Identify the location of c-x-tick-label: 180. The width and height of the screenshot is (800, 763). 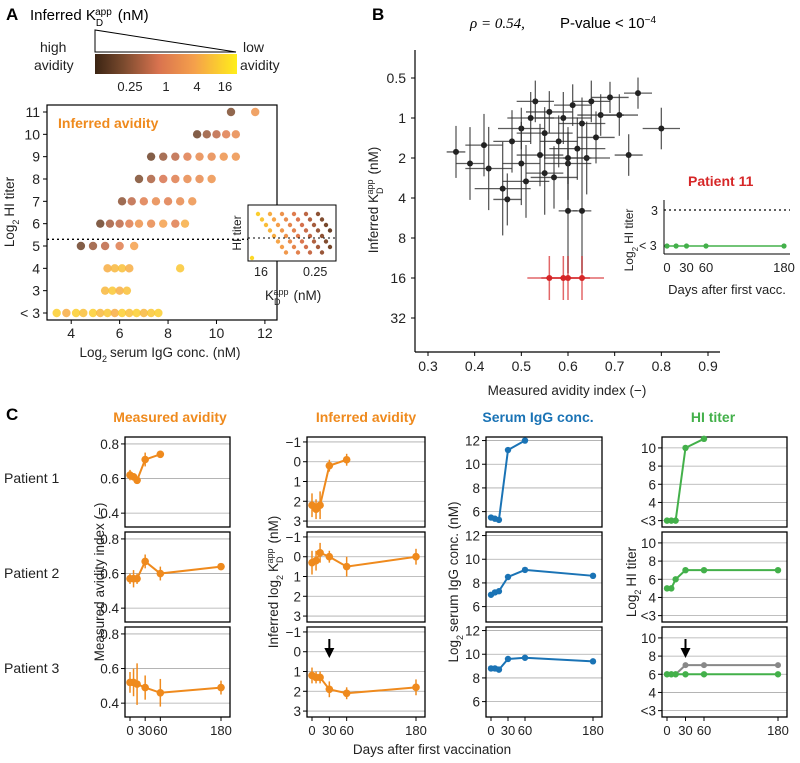
(416, 730).